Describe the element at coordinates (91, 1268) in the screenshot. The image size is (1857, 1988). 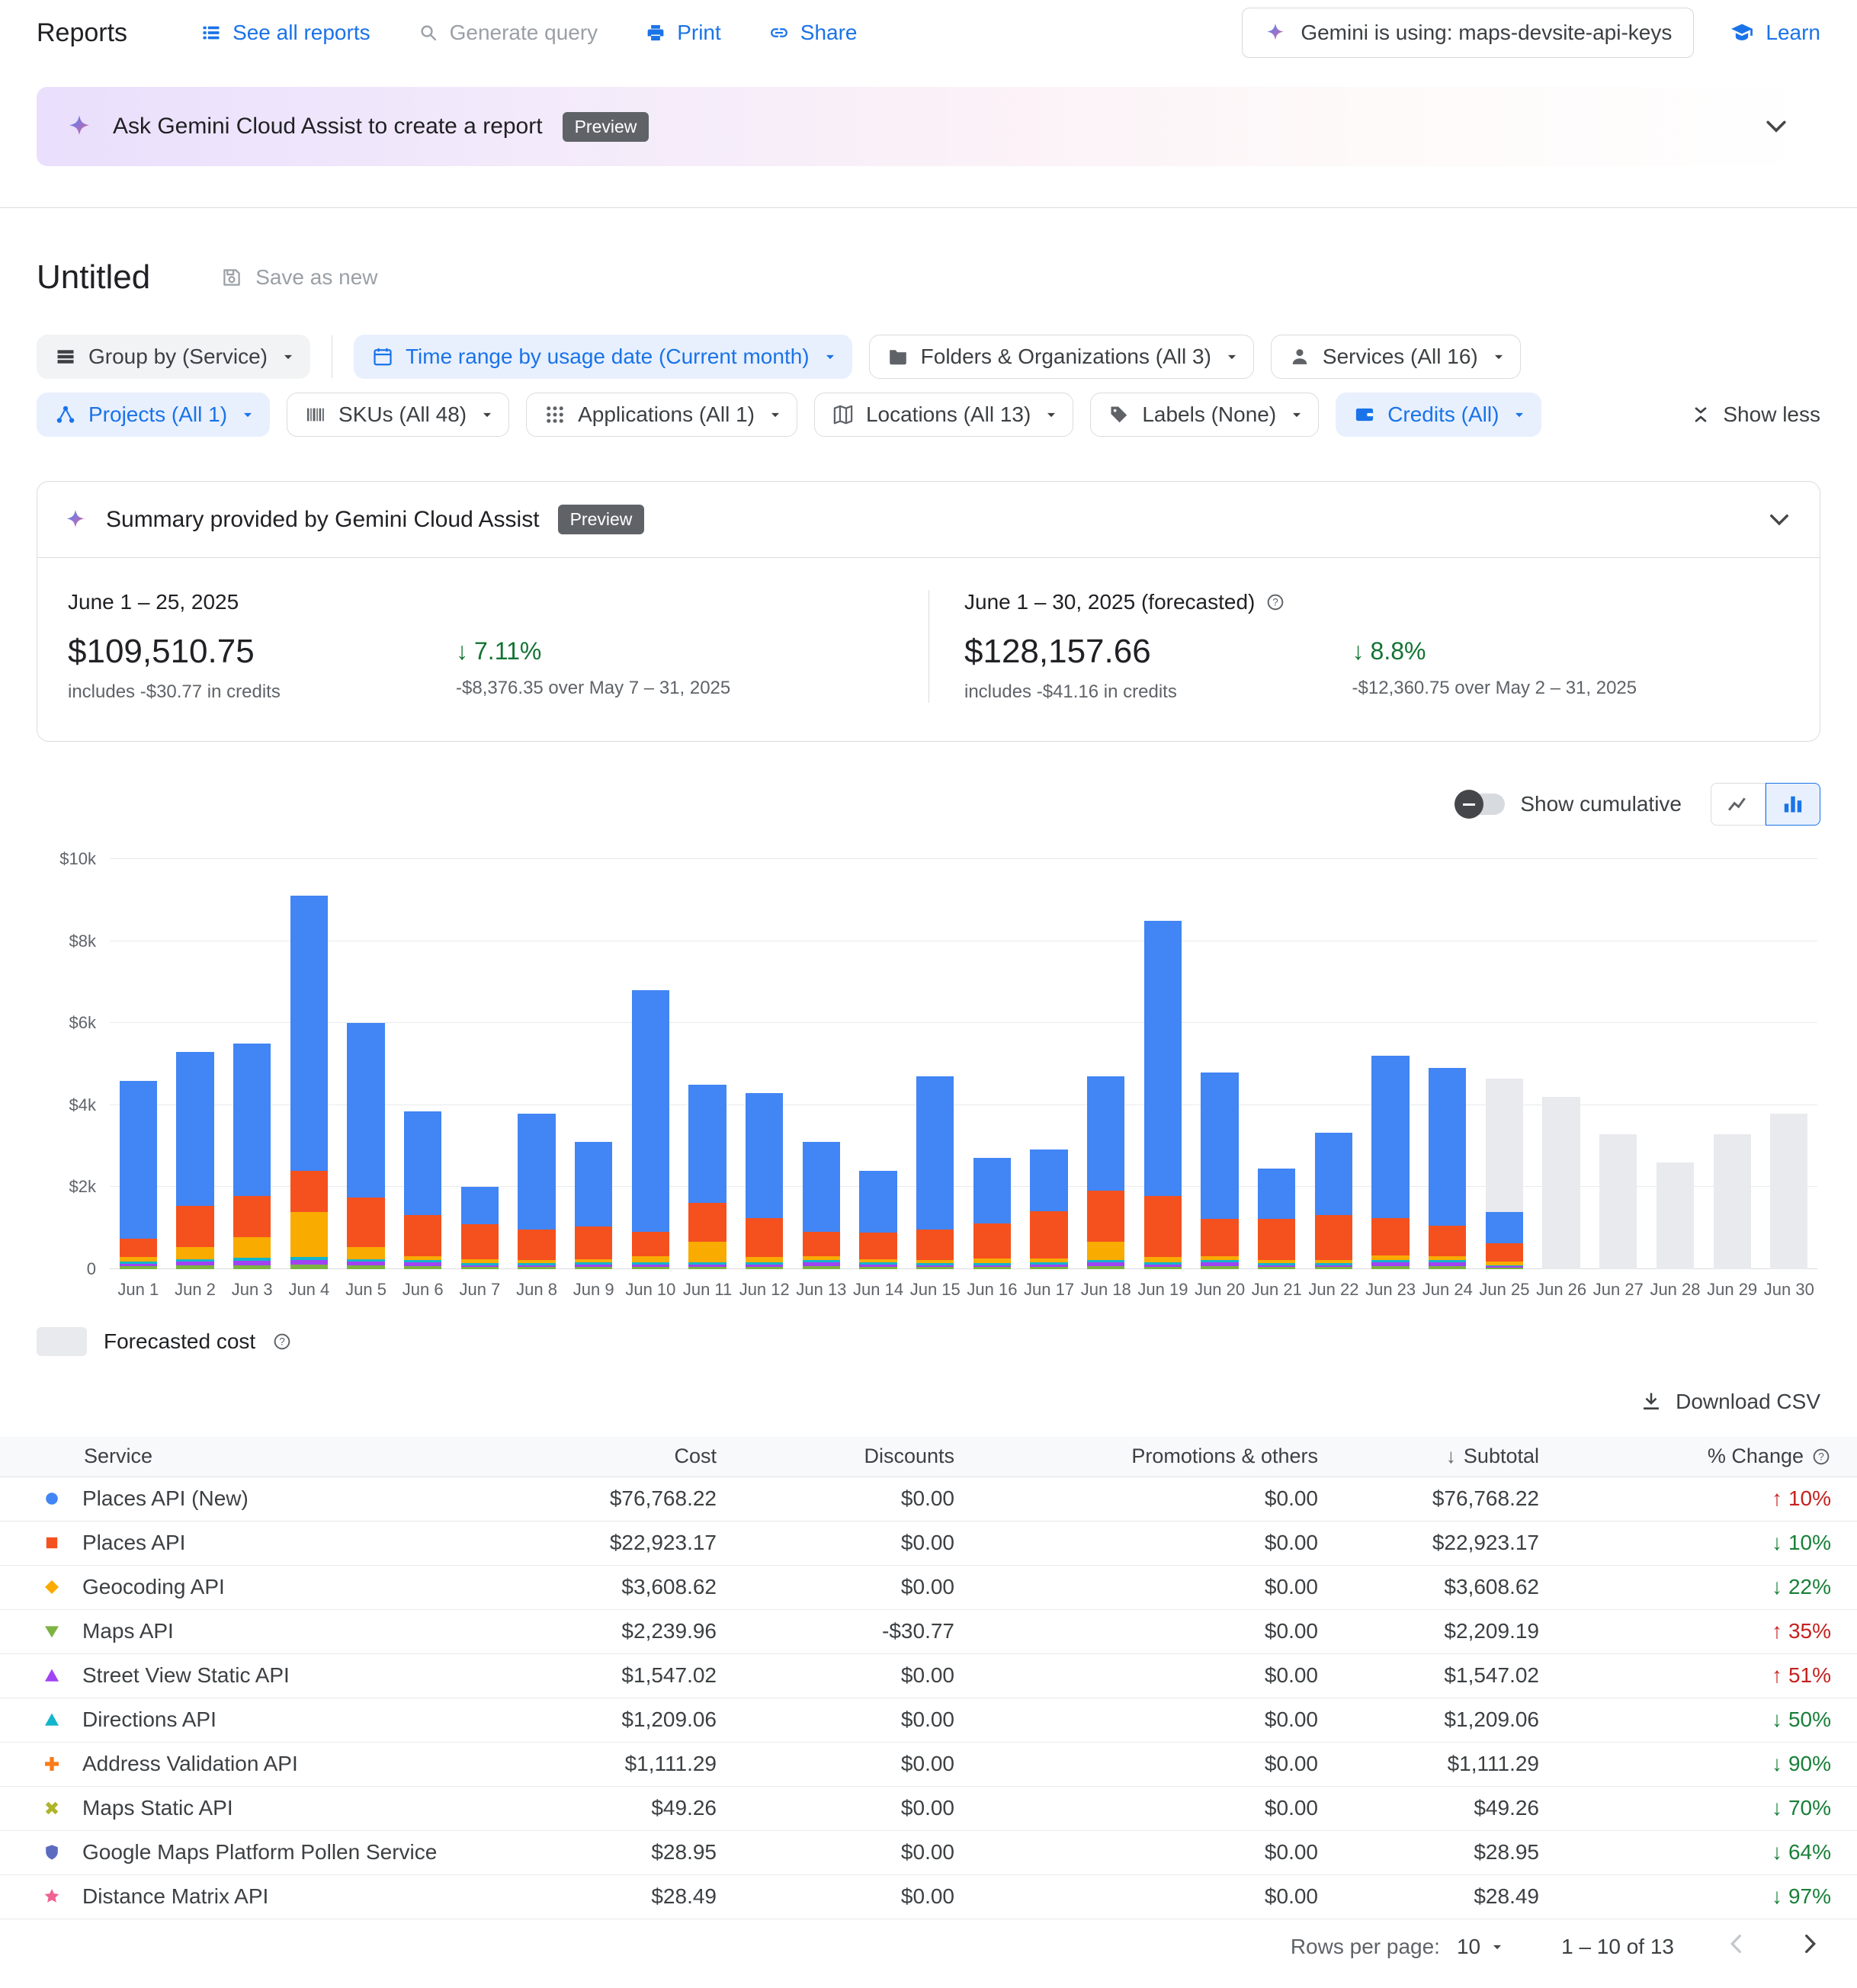
I see `y-axis-label: 0` at that location.